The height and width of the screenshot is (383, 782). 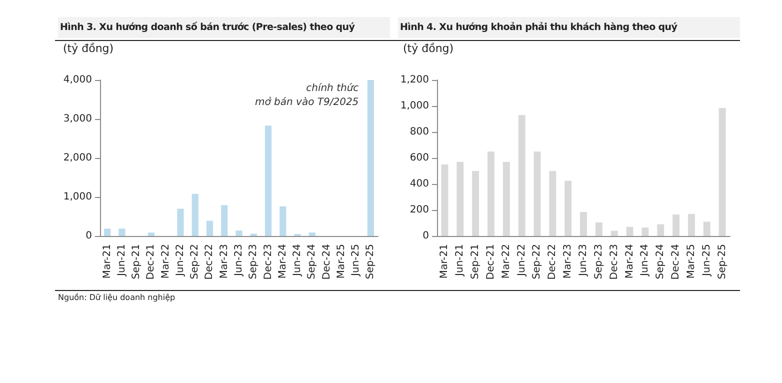 I want to click on chart-title: Hình 3. Xu hướng doanh số bán trước (Pre-sales) theo quý, so click(x=224, y=27).